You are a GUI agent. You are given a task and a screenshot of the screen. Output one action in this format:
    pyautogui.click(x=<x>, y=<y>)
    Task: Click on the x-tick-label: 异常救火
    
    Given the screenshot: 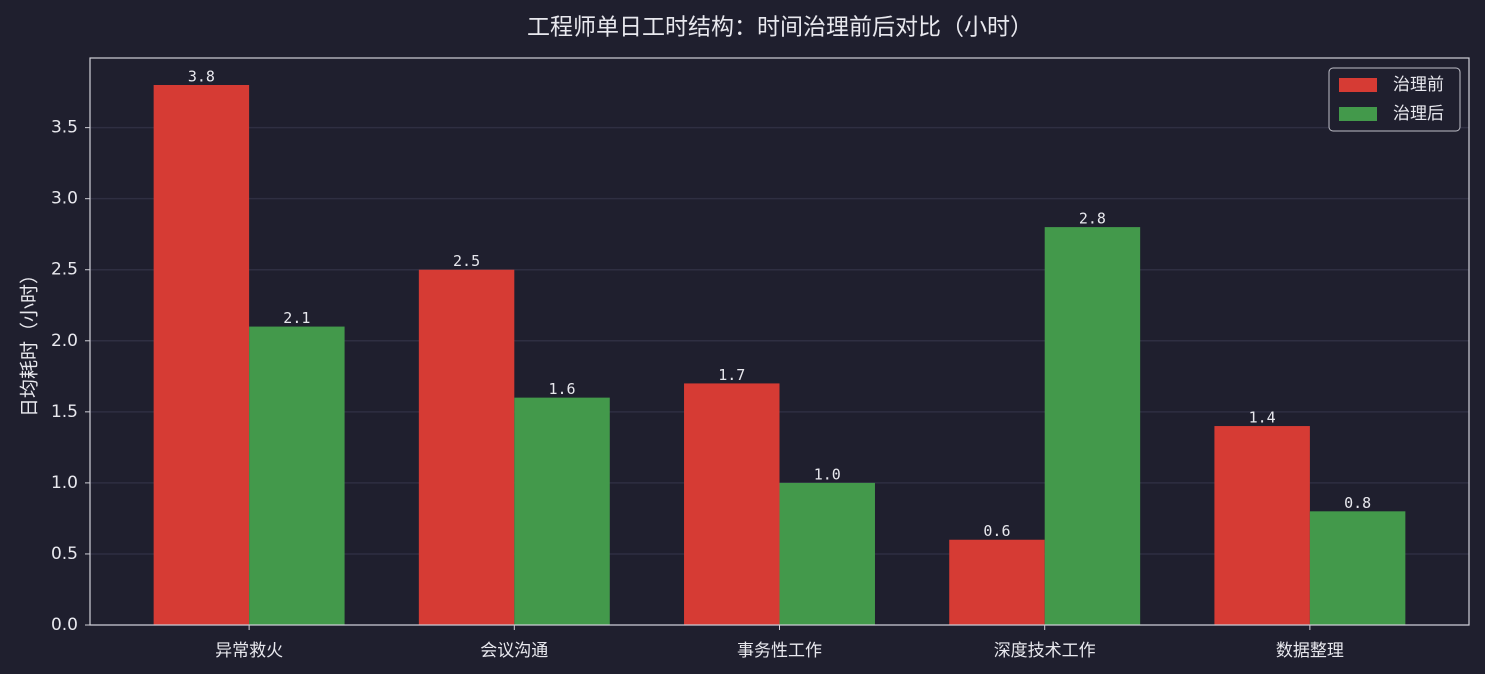 What is the action you would take?
    pyautogui.click(x=249, y=651)
    